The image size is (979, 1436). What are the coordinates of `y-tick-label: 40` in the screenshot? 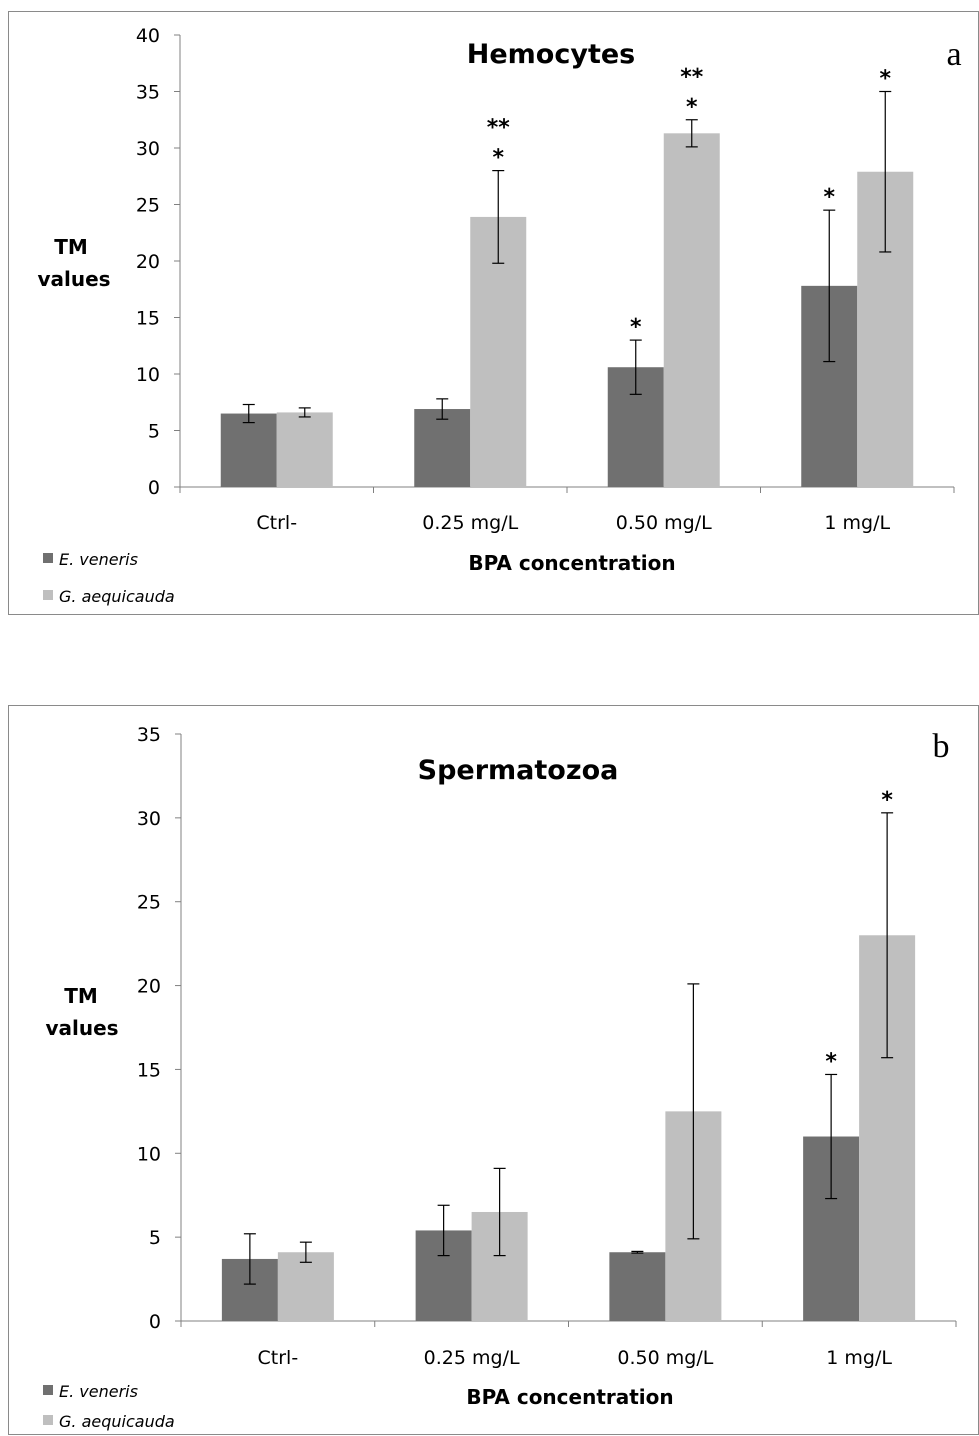 It's located at (148, 36).